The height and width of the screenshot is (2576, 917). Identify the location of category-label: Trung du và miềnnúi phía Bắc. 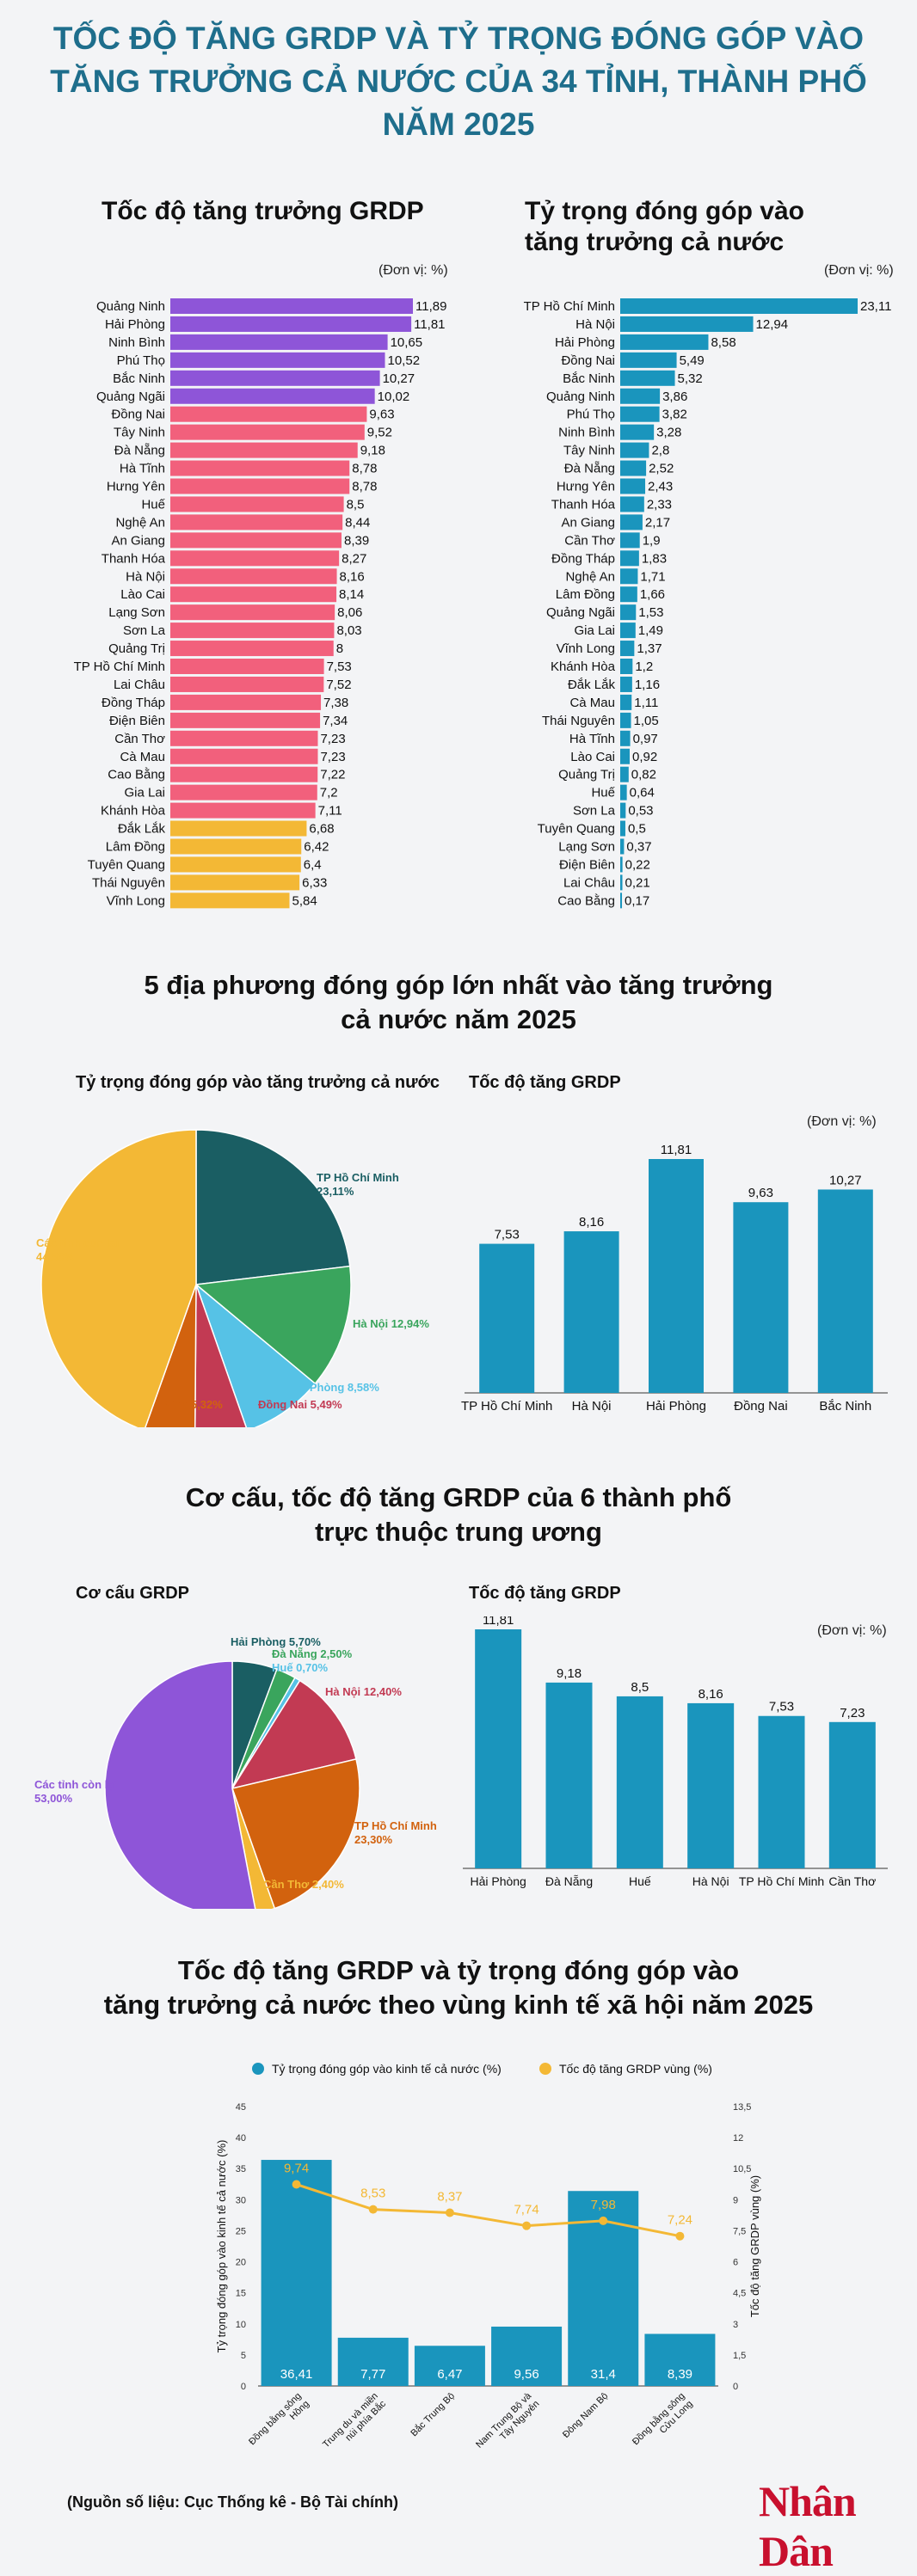
(354, 2423).